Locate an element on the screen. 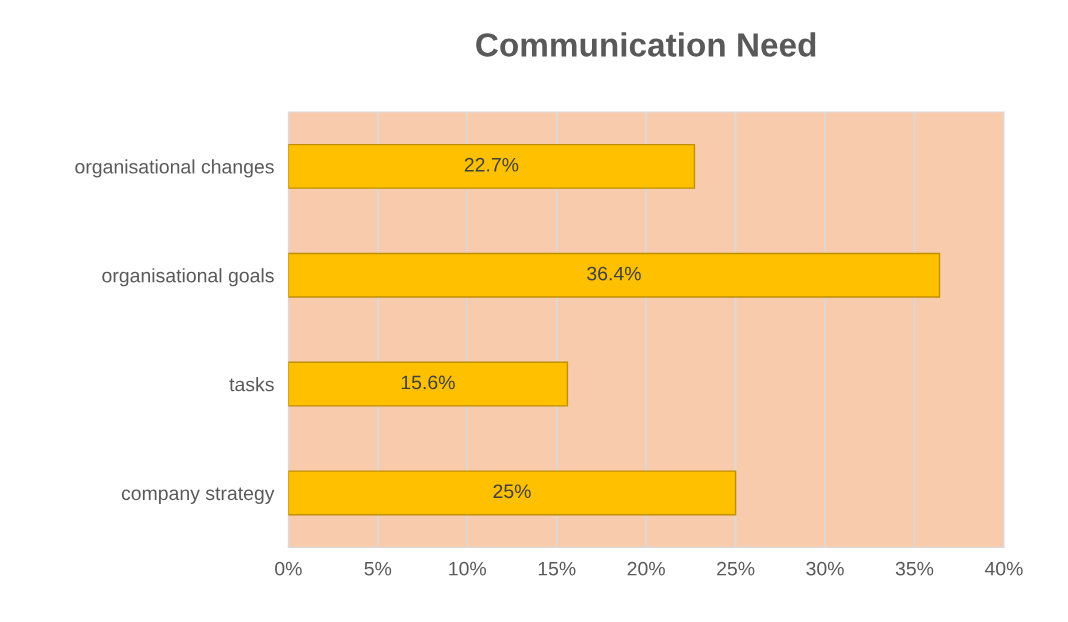 This screenshot has height=622, width=1068. data-label: 15.6% is located at coordinates (428, 382).